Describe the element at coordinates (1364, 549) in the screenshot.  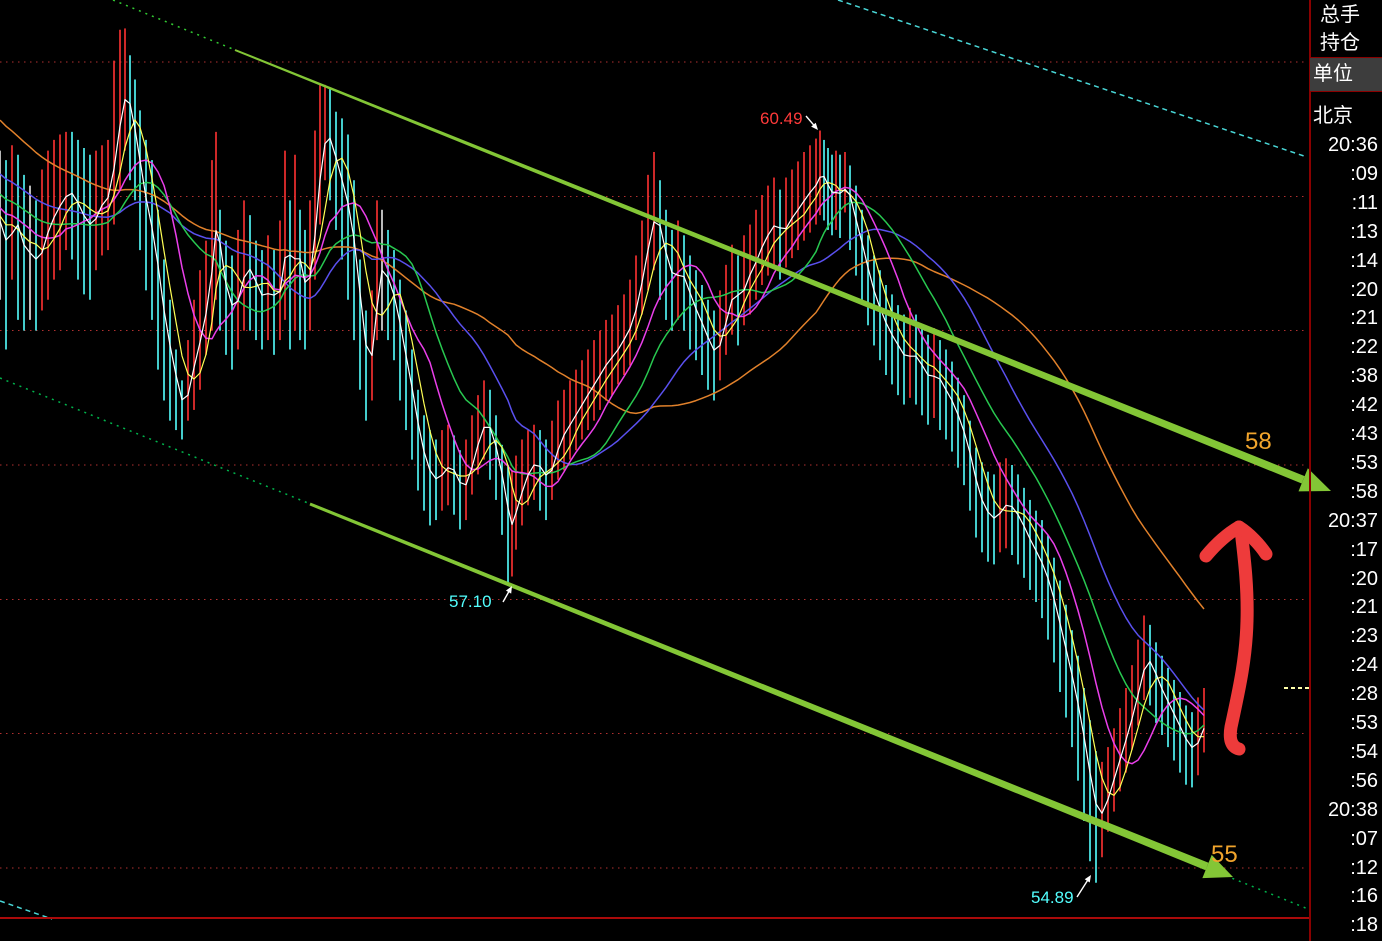
I see `time-label: :17` at that location.